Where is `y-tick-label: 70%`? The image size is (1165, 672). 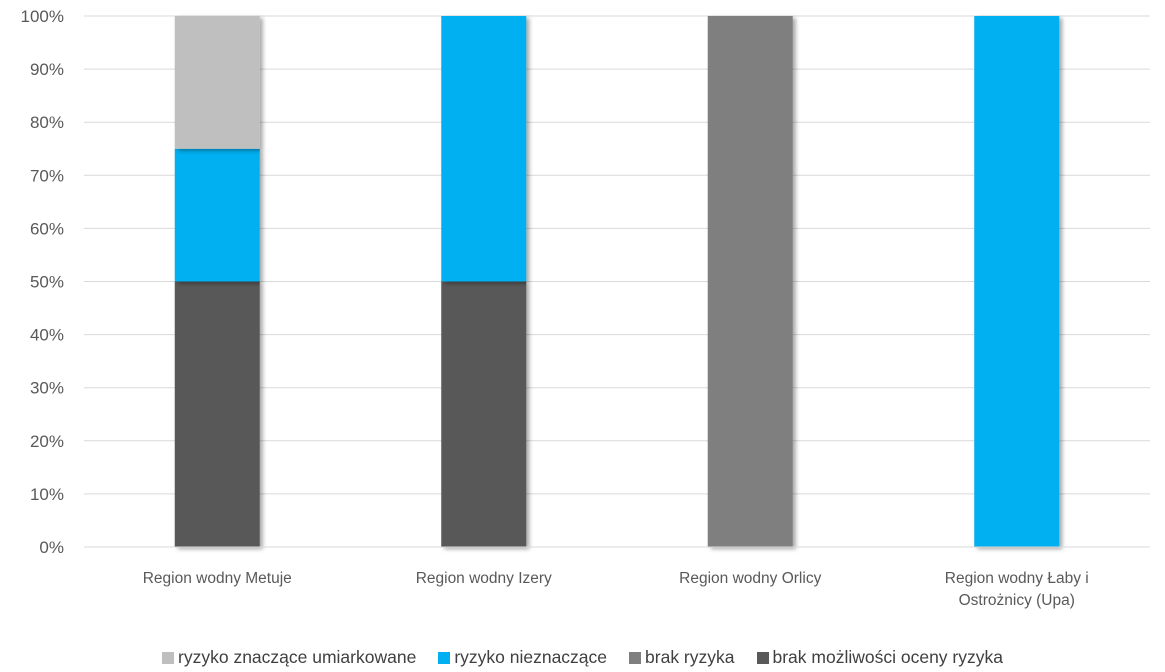 y-tick-label: 70% is located at coordinates (47, 175).